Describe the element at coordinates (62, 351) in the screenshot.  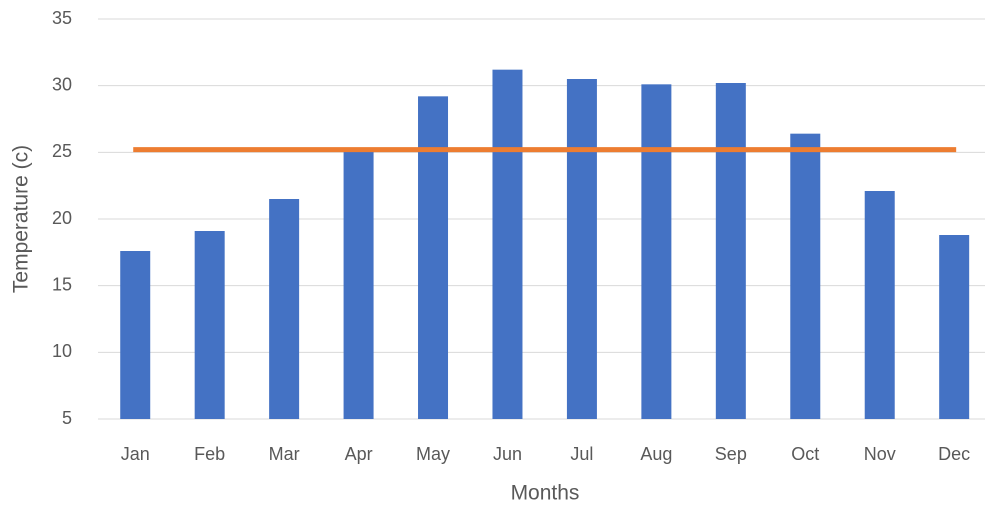
I see `y-tick-label: 10` at that location.